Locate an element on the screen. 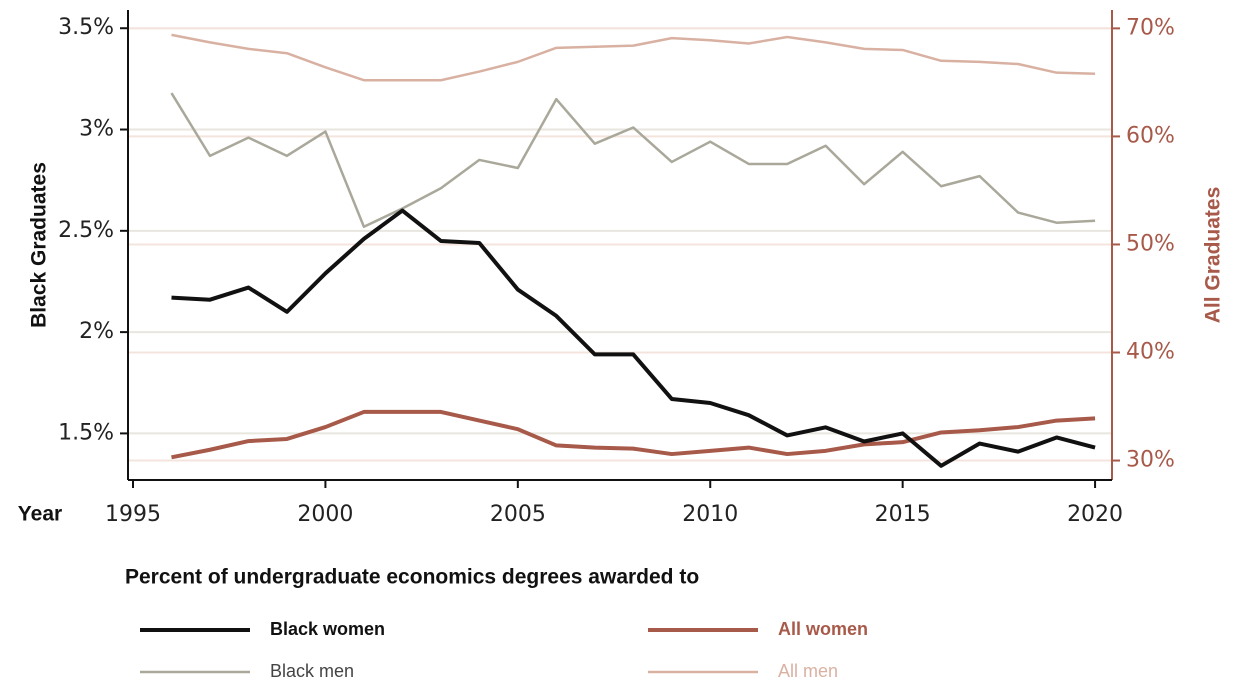 This screenshot has height=682, width=1243. x-axis-label: Year is located at coordinates (40, 514).